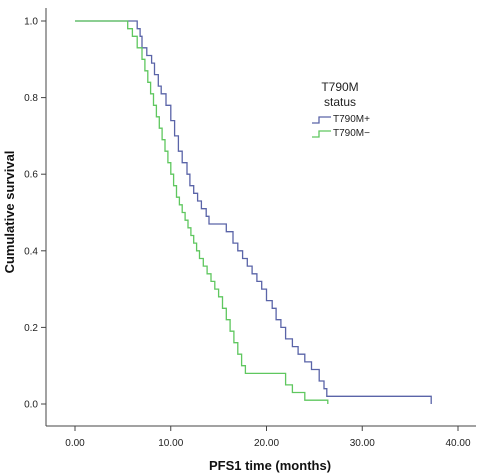 This screenshot has width=480, height=476. I want to click on y-tick-label: 0.0, so click(31, 405).